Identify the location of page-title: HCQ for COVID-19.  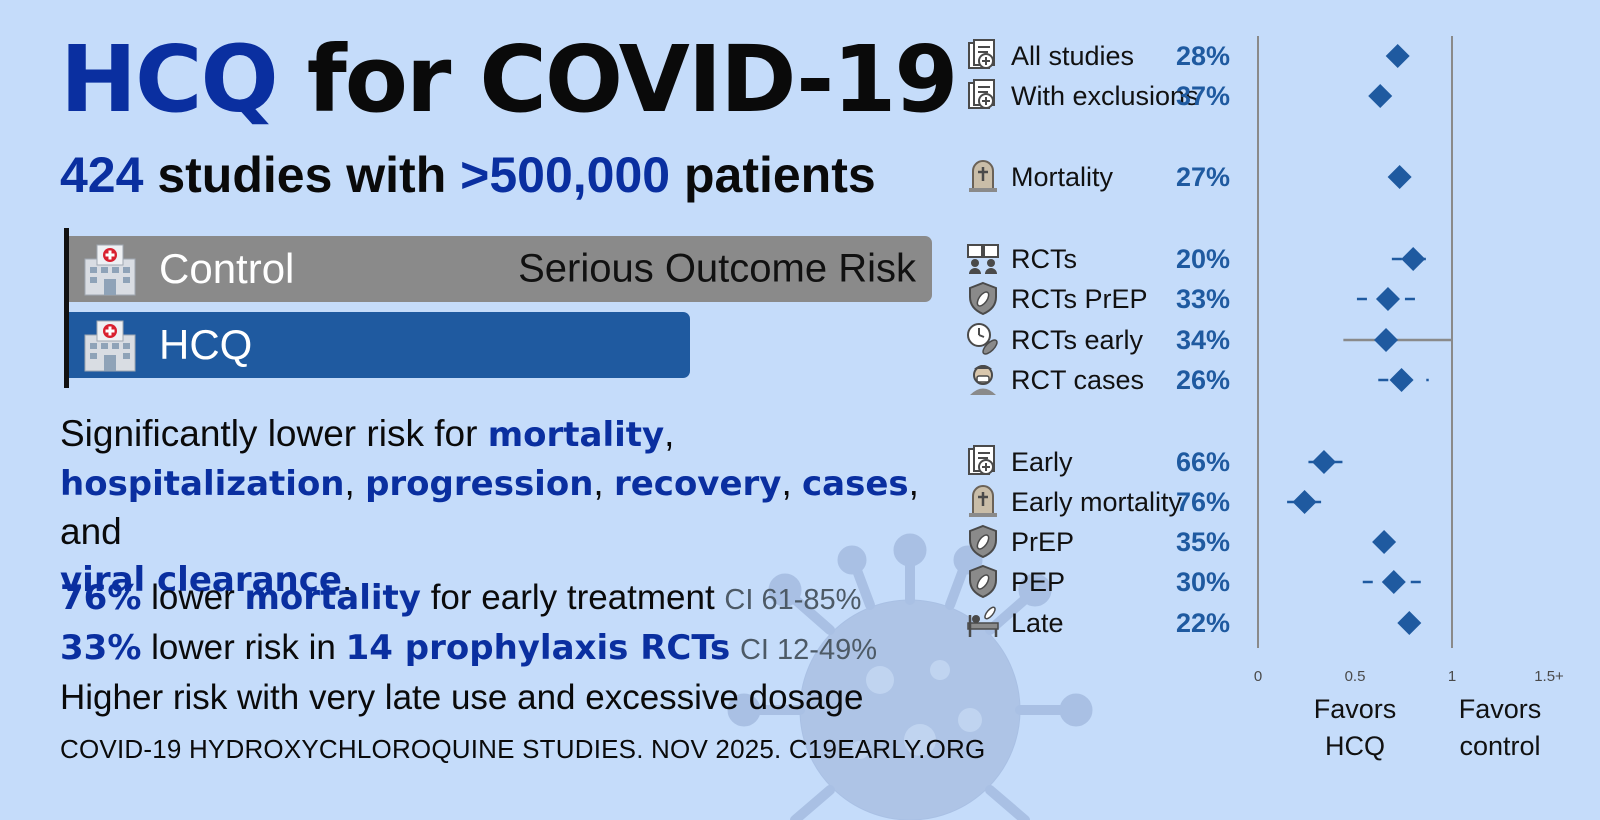
(509, 80).